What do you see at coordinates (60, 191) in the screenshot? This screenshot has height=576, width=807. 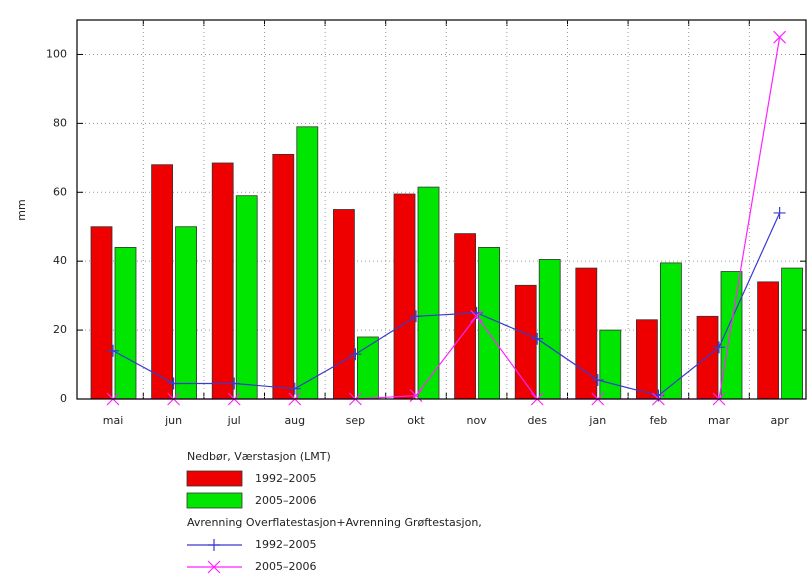 I see `y-tick-label: 60` at bounding box center [60, 191].